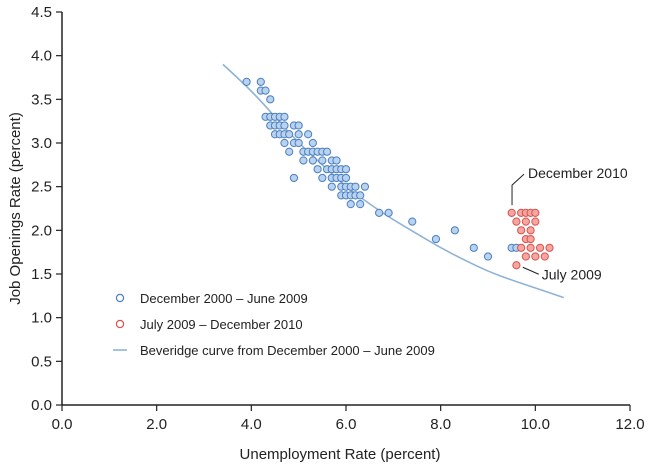 This screenshot has height=474, width=650. Describe the element at coordinates (224, 298) in the screenshot. I see `legend-label-0: December 2000 – June 2009` at that location.